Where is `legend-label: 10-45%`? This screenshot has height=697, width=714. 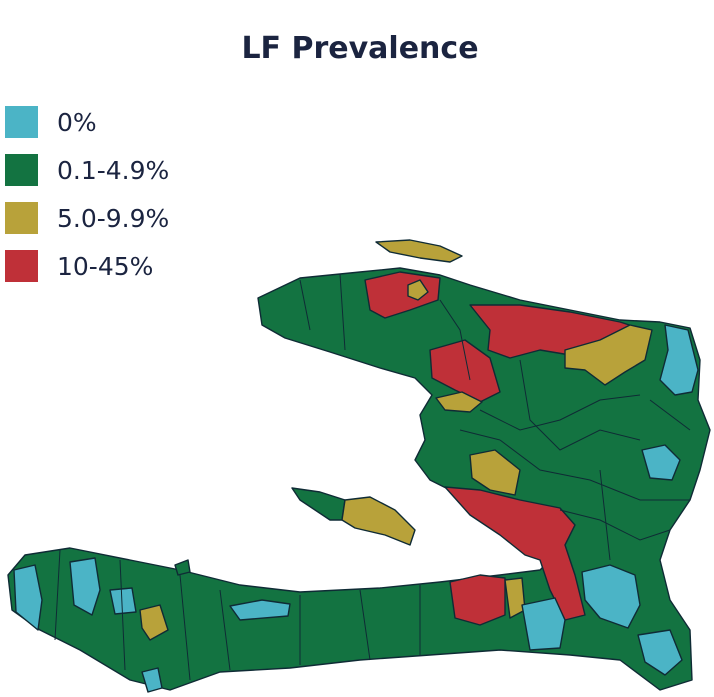
legend-label: 10-45% is located at coordinates (105, 266).